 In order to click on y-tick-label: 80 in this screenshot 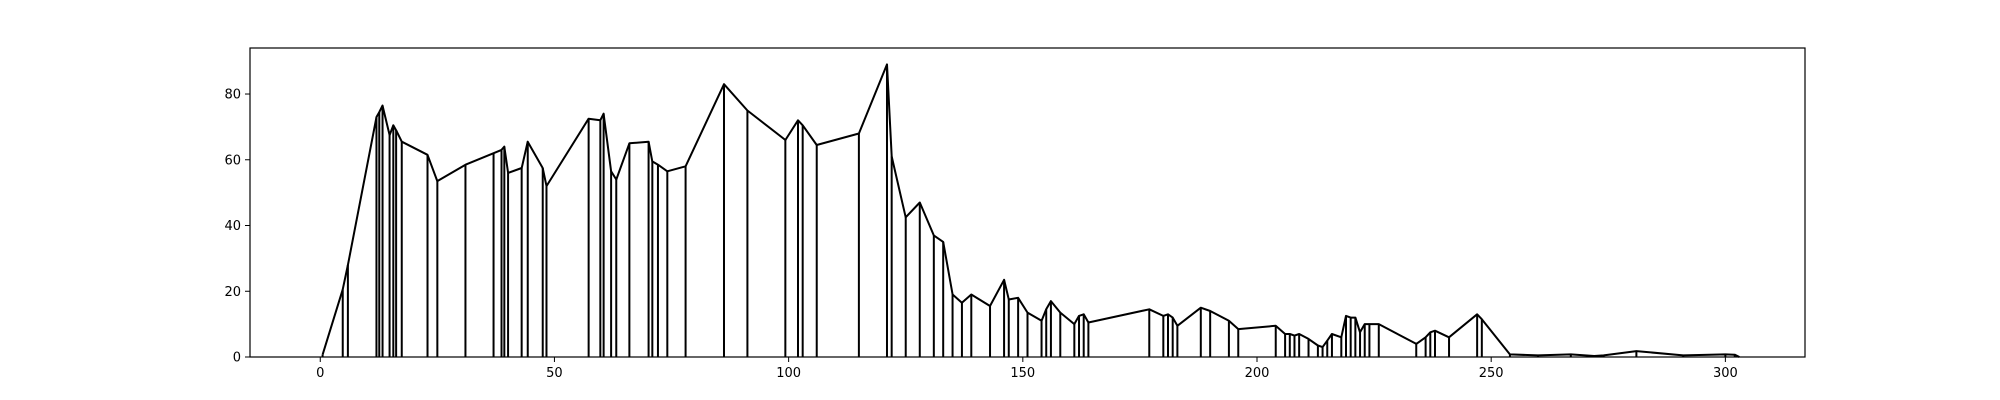, I will do `click(232, 95)`.